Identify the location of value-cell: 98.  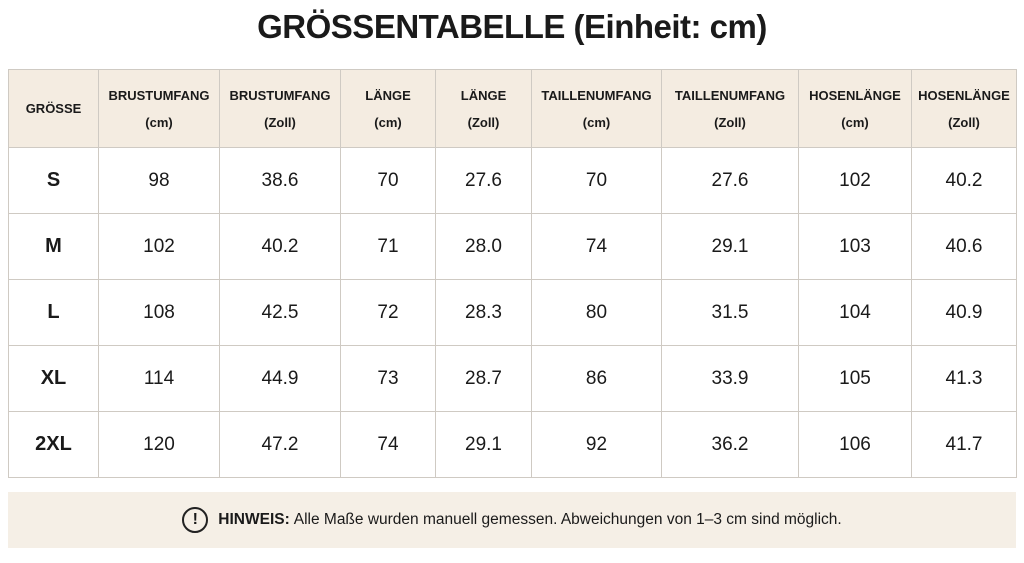
(159, 180).